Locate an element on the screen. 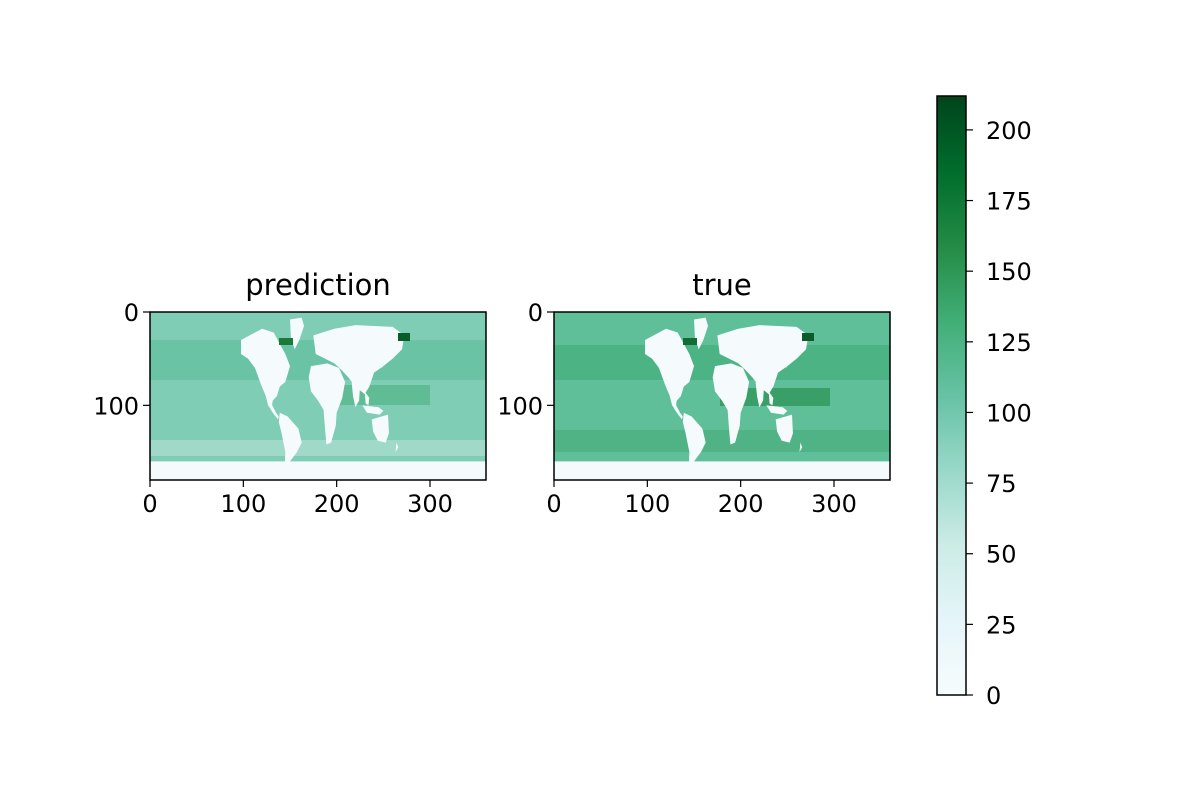  colorbar-axis: 0 25 50 75 100 125 150 175 200 is located at coordinates (999, 413).